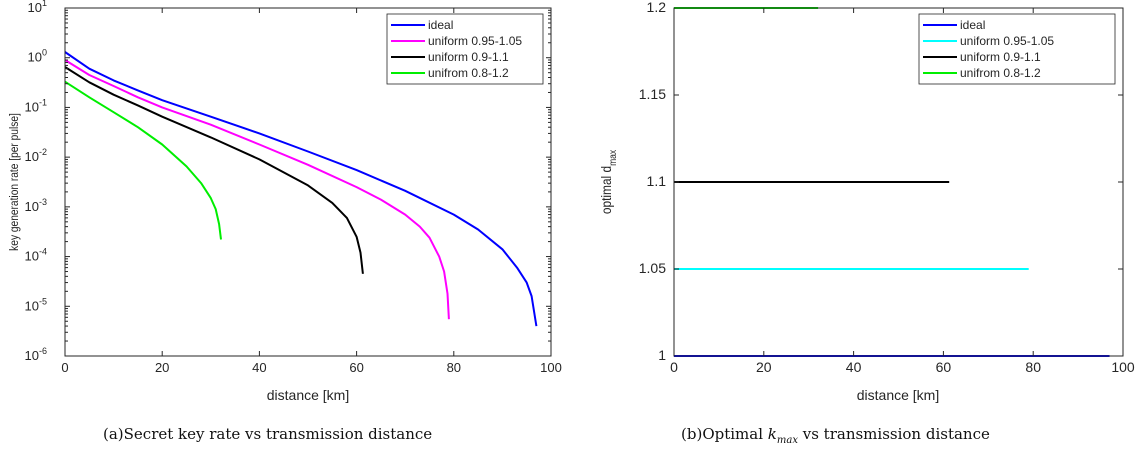 This screenshot has height=455, width=1146. What do you see at coordinates (468, 57) in the screenshot?
I see `a-legend-label-2: uniform 0.9-1.1` at bounding box center [468, 57].